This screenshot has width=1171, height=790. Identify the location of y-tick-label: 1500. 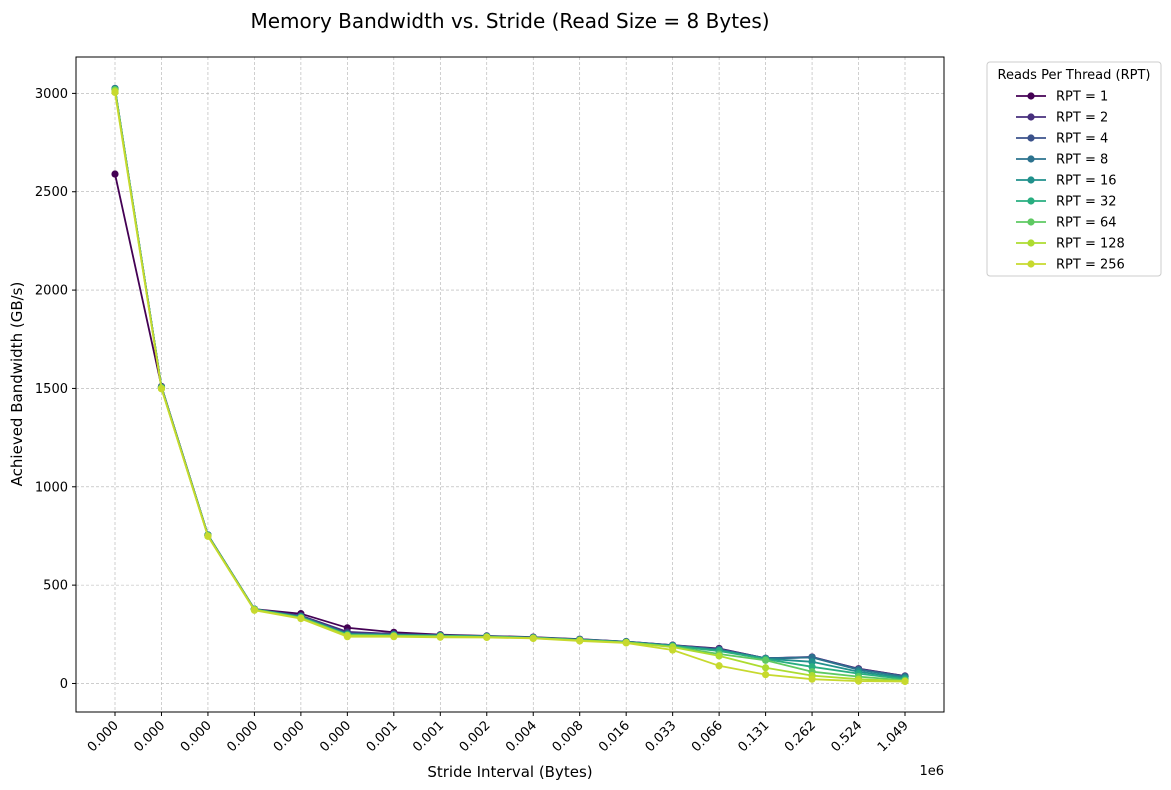
(51, 389).